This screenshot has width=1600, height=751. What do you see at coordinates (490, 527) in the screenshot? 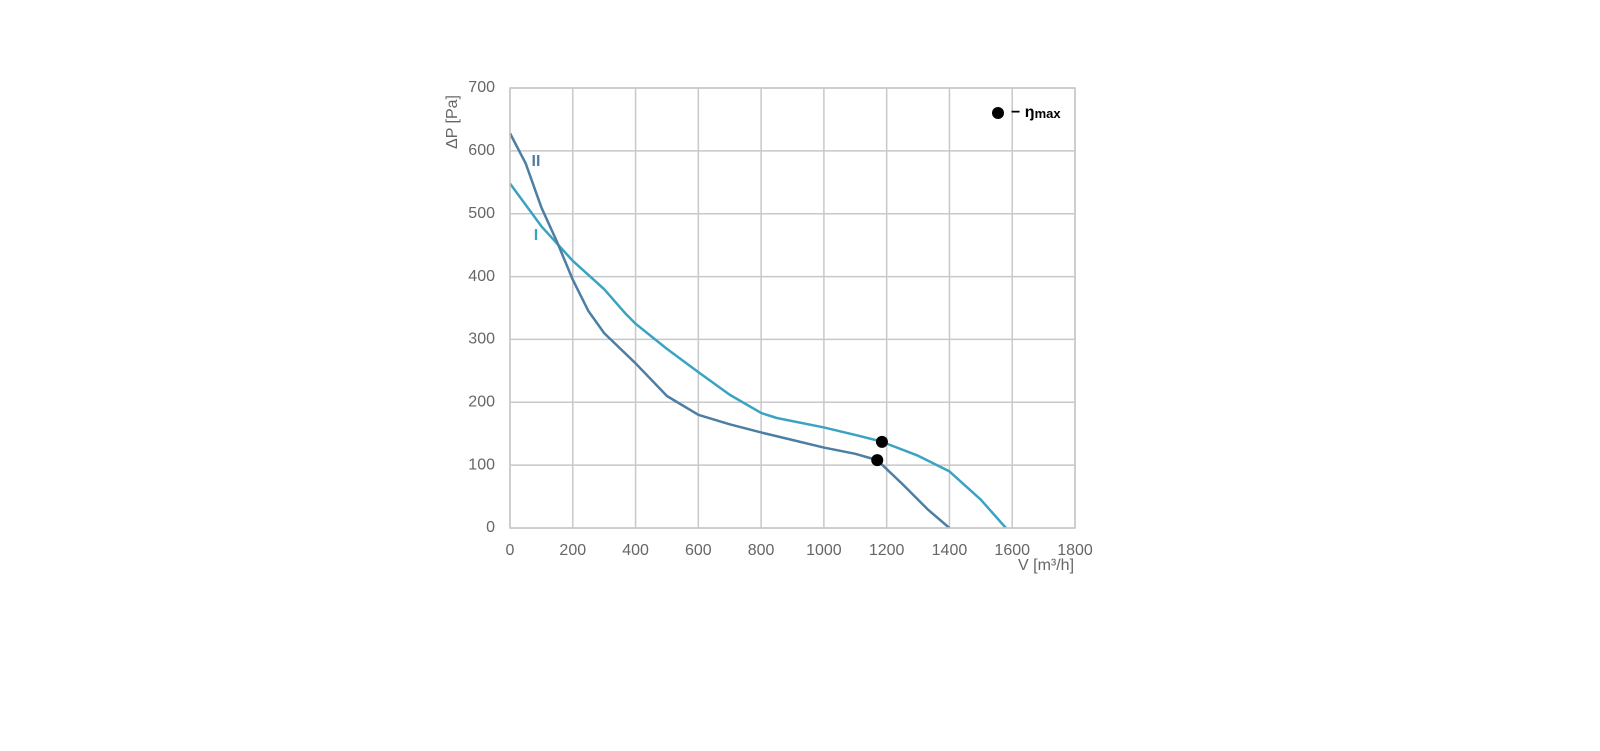
I see `y-tick-label: 0` at bounding box center [490, 527].